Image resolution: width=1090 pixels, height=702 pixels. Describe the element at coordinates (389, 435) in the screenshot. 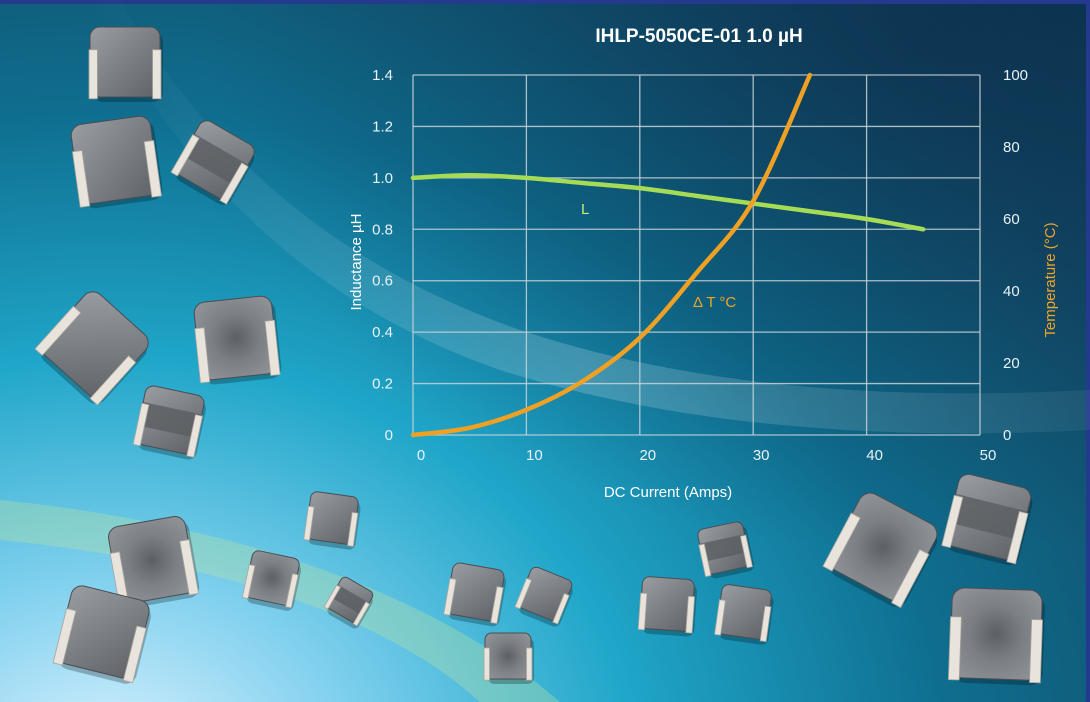

I see `y-tick-label: 0` at that location.